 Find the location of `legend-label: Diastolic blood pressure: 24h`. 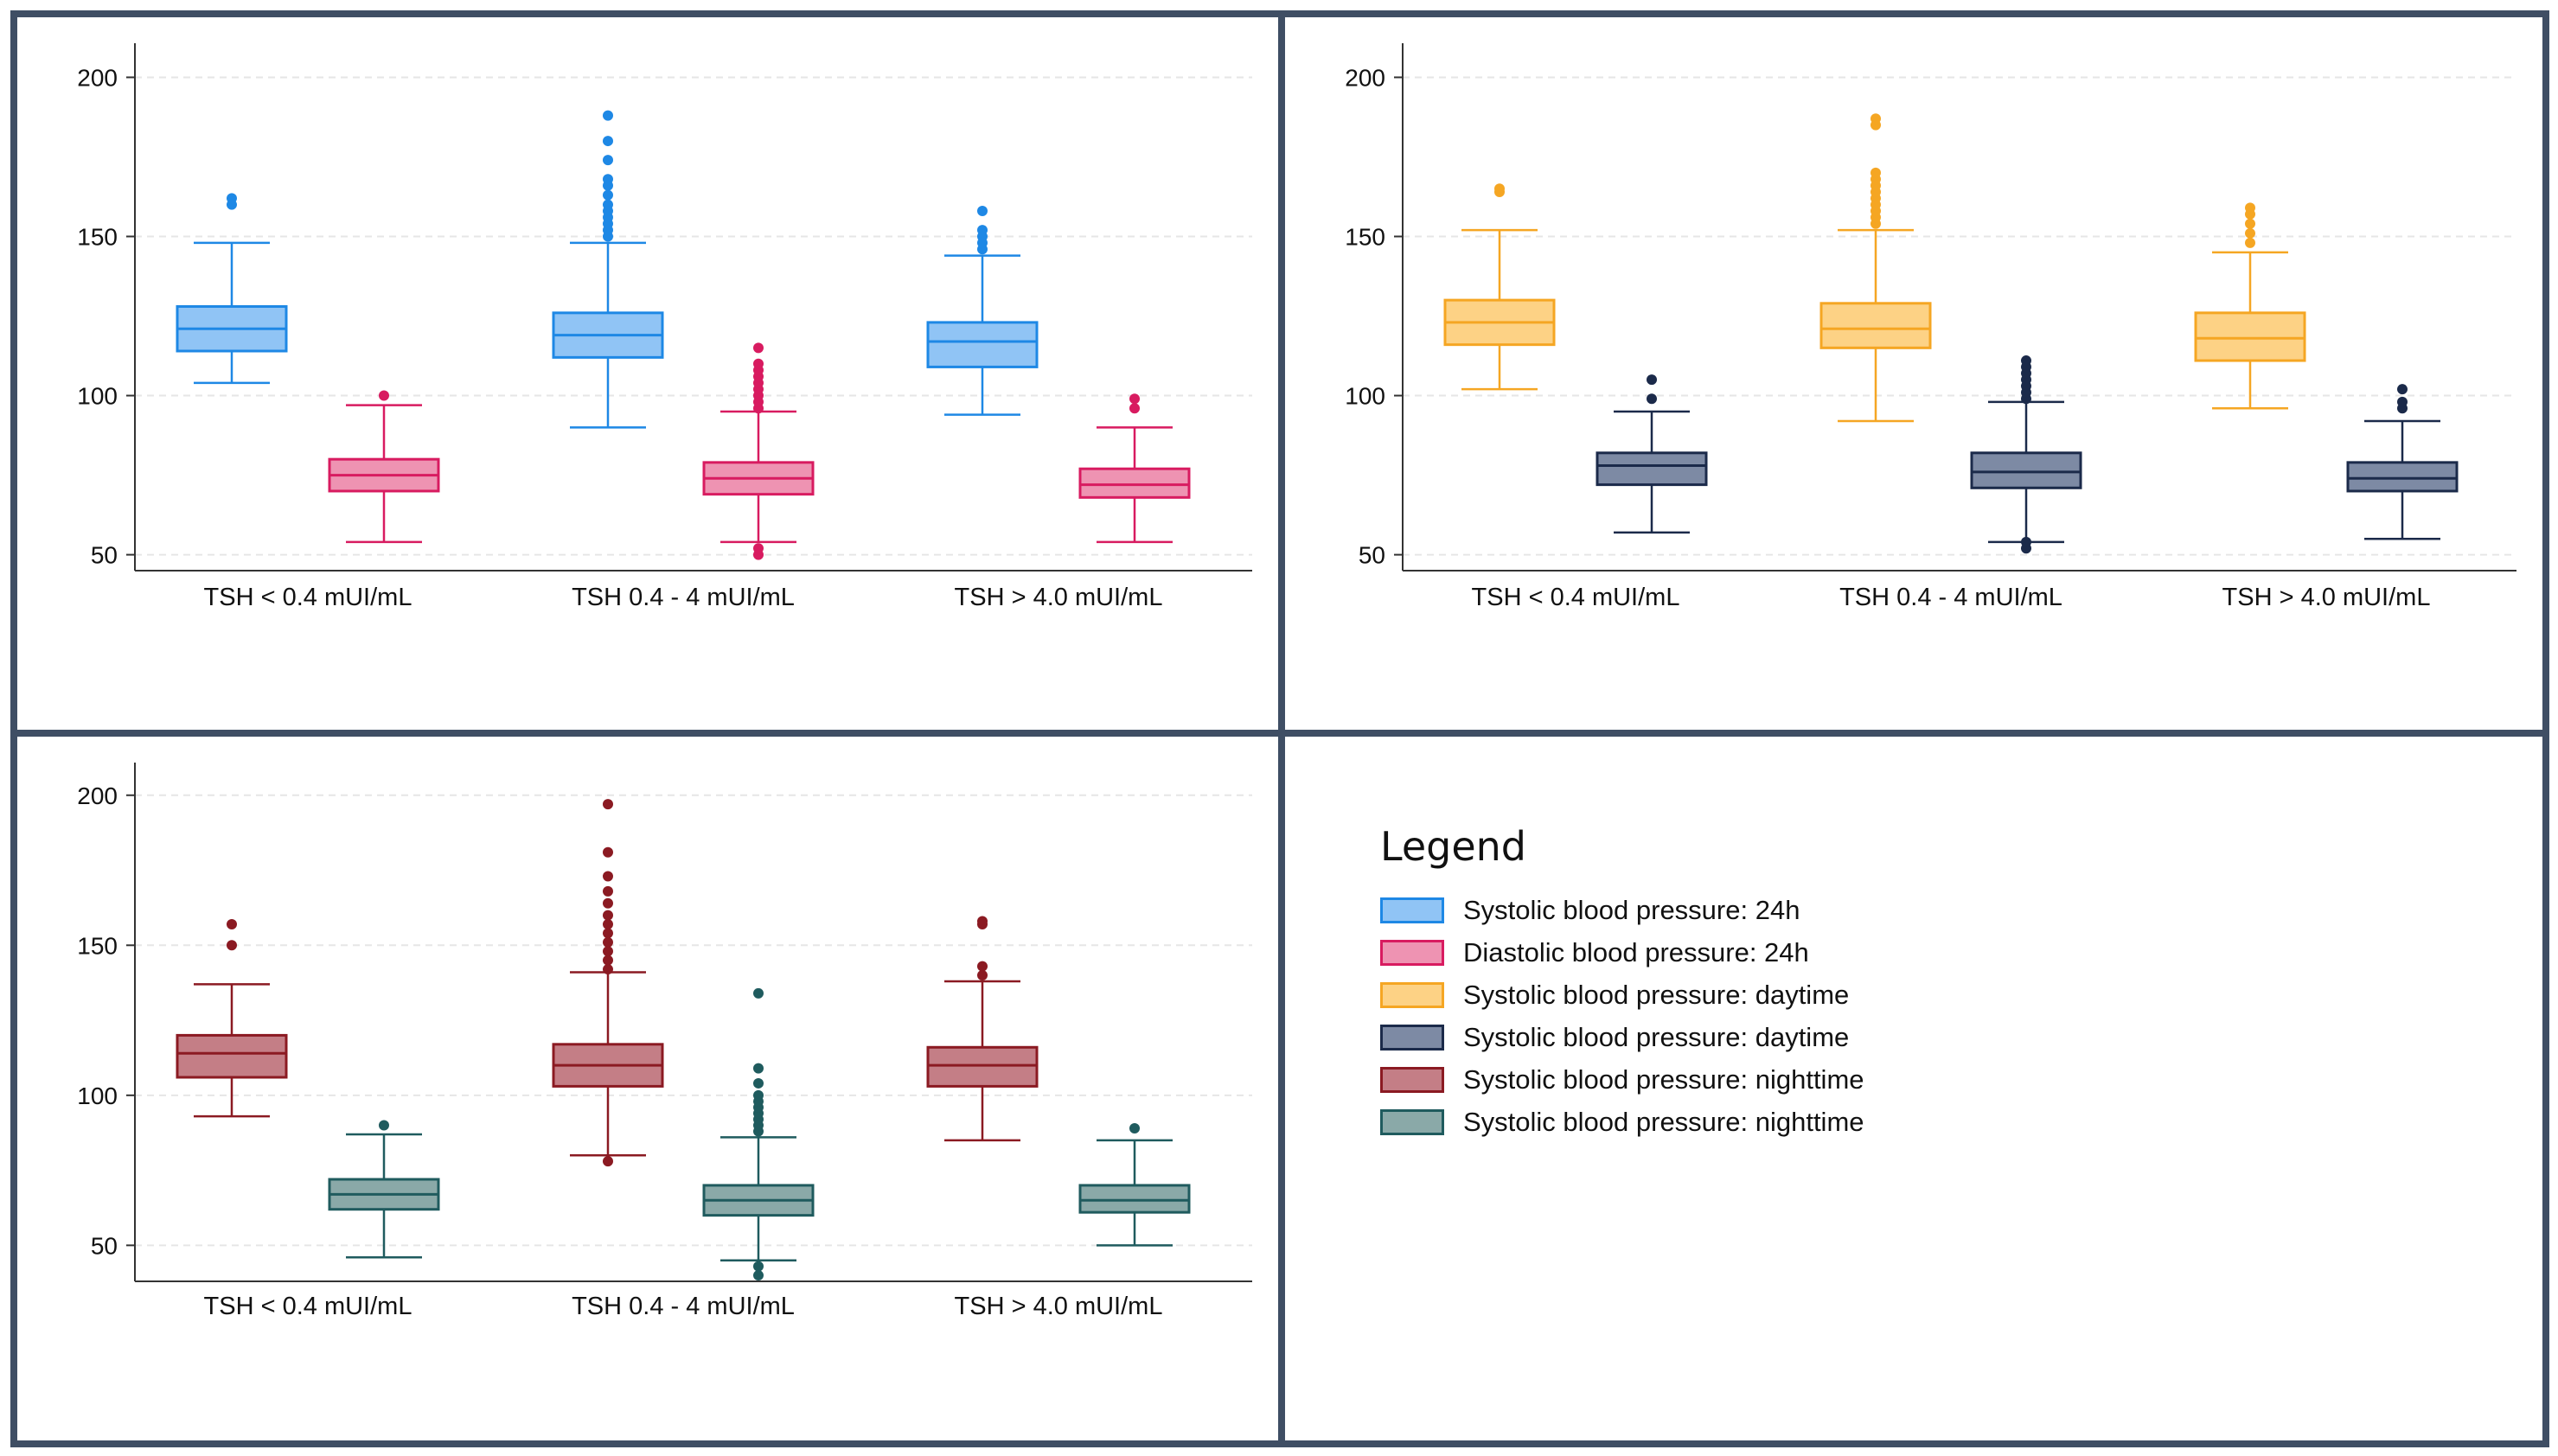

legend-label: Diastolic blood pressure: 24h is located at coordinates (1636, 951).